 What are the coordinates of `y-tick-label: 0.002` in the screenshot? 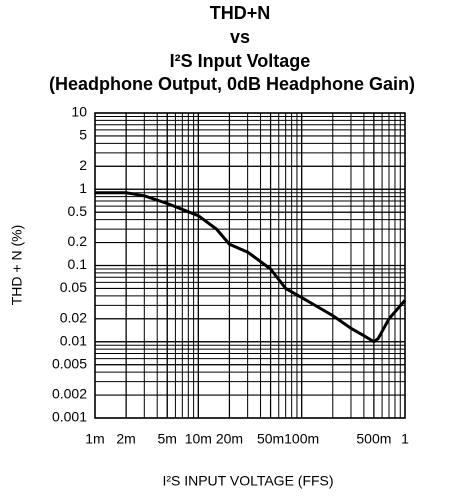 It's located at (69, 394).